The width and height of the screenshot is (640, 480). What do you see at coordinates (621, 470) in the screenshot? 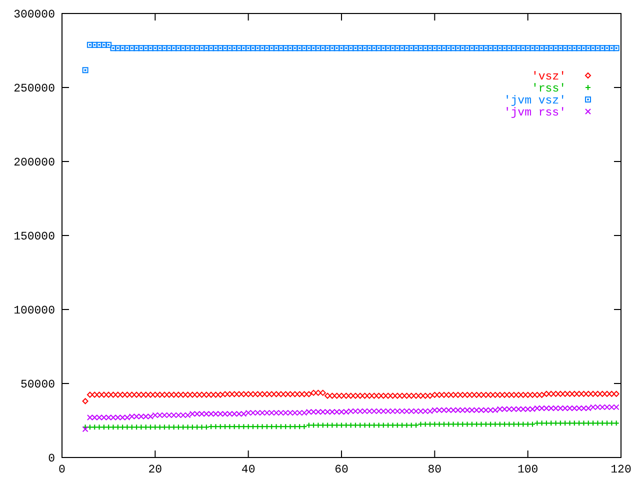
I see `x-tick-label: 120` at bounding box center [621, 470].